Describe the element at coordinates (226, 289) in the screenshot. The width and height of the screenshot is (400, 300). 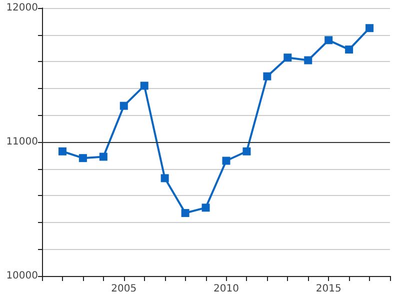
I see `x-tick-label: 2010` at that location.